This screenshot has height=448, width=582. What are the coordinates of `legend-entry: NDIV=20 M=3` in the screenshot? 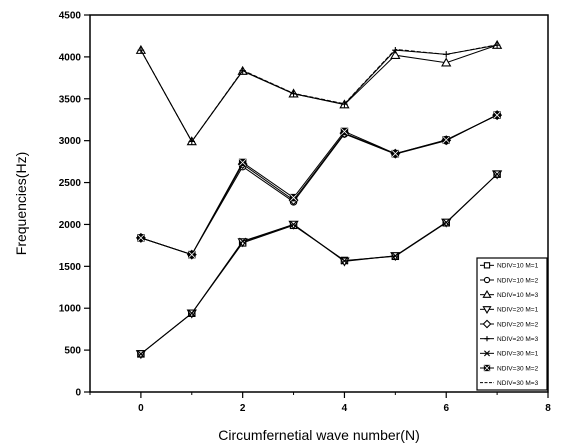 It's located at (509, 339).